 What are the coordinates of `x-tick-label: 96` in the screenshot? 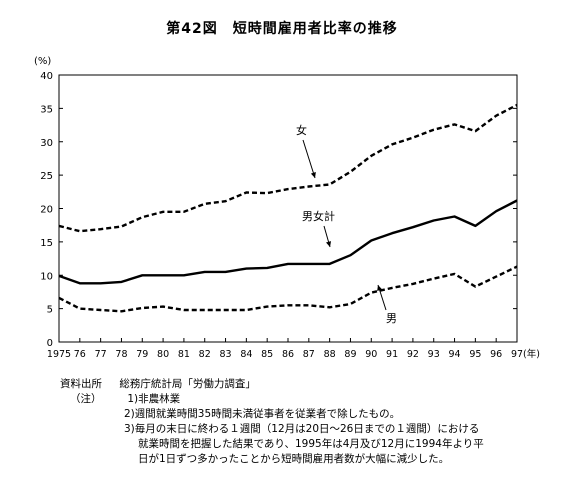 It's located at (496, 354).